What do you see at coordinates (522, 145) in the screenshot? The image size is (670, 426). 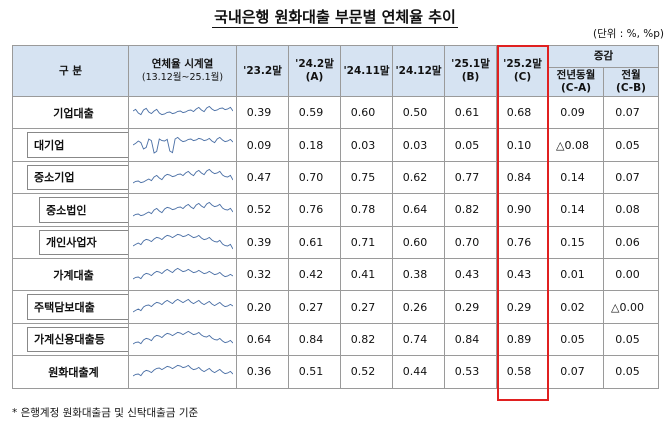 I see `value-cell: 0.10` at bounding box center [522, 145].